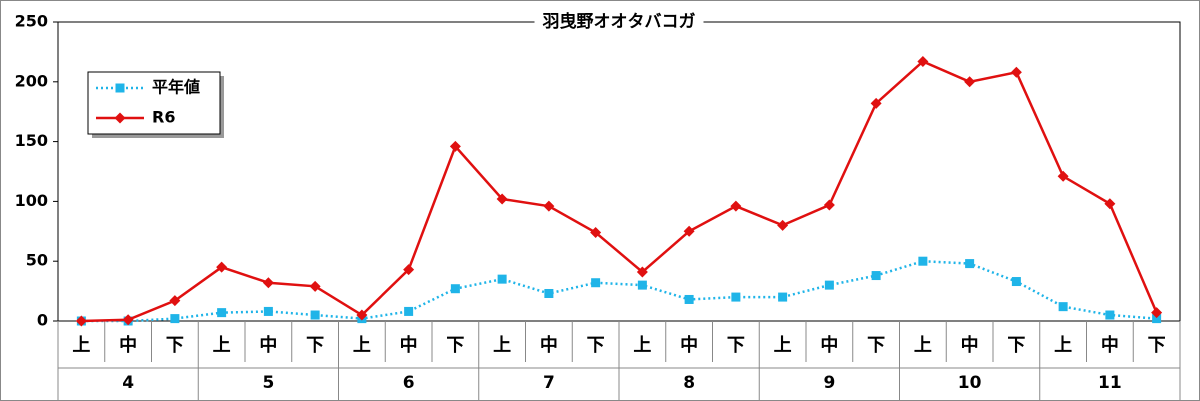 This screenshot has width=1200, height=401. I want to click on y-tick-label: 150, so click(31, 140).